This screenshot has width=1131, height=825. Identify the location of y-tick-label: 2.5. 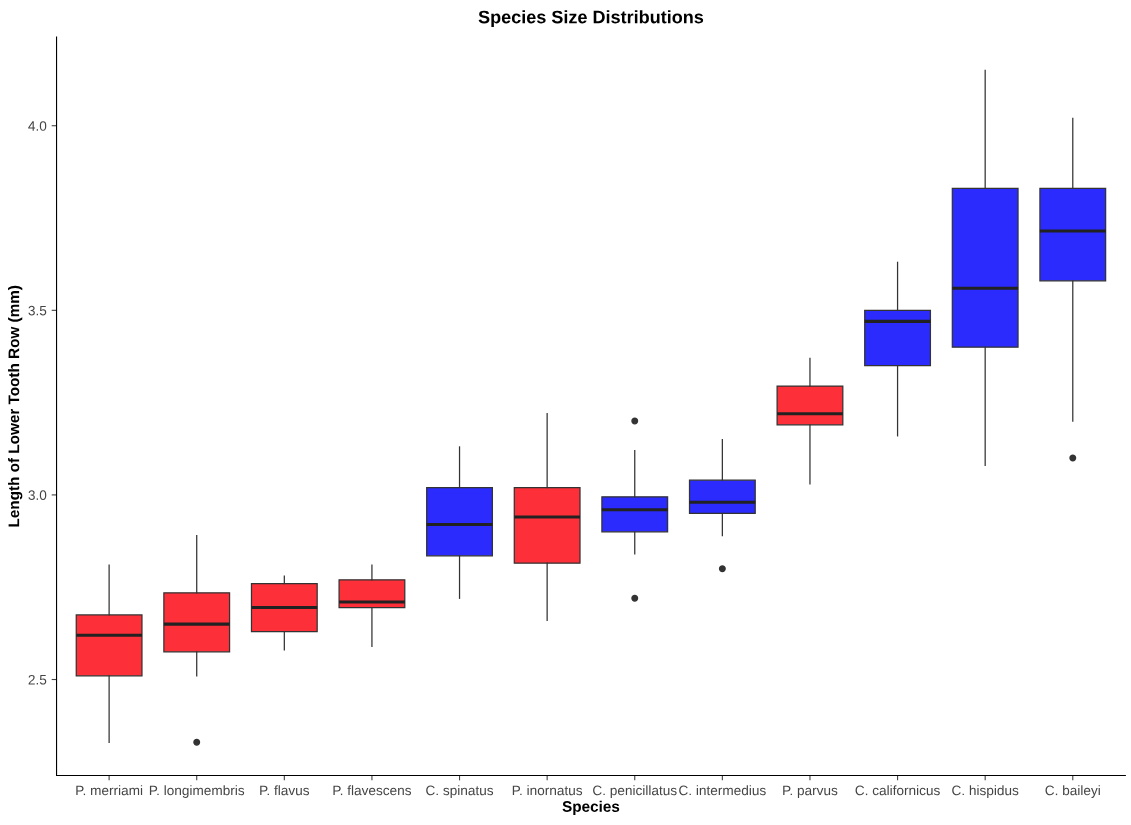
(37, 679).